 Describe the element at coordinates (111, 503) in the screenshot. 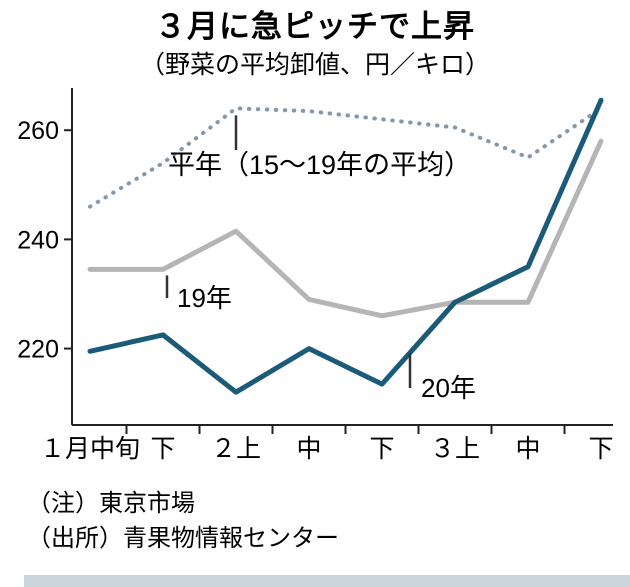

I see `note-market: （注）東京市場` at that location.